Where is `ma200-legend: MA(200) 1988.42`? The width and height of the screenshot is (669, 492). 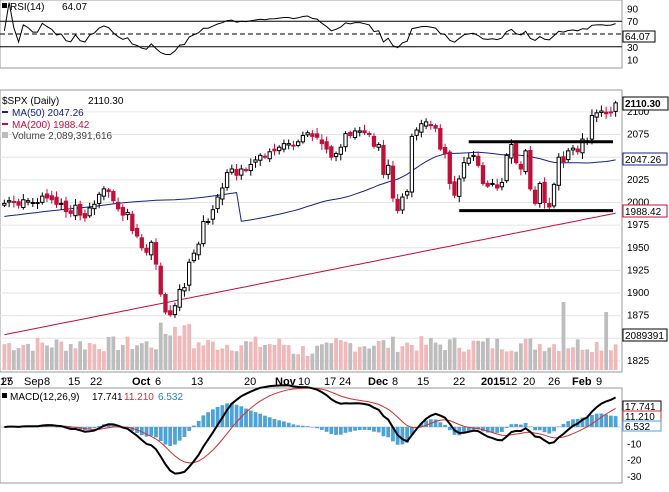 ma200-legend: MA(200) 1988.42 is located at coordinates (51, 125).